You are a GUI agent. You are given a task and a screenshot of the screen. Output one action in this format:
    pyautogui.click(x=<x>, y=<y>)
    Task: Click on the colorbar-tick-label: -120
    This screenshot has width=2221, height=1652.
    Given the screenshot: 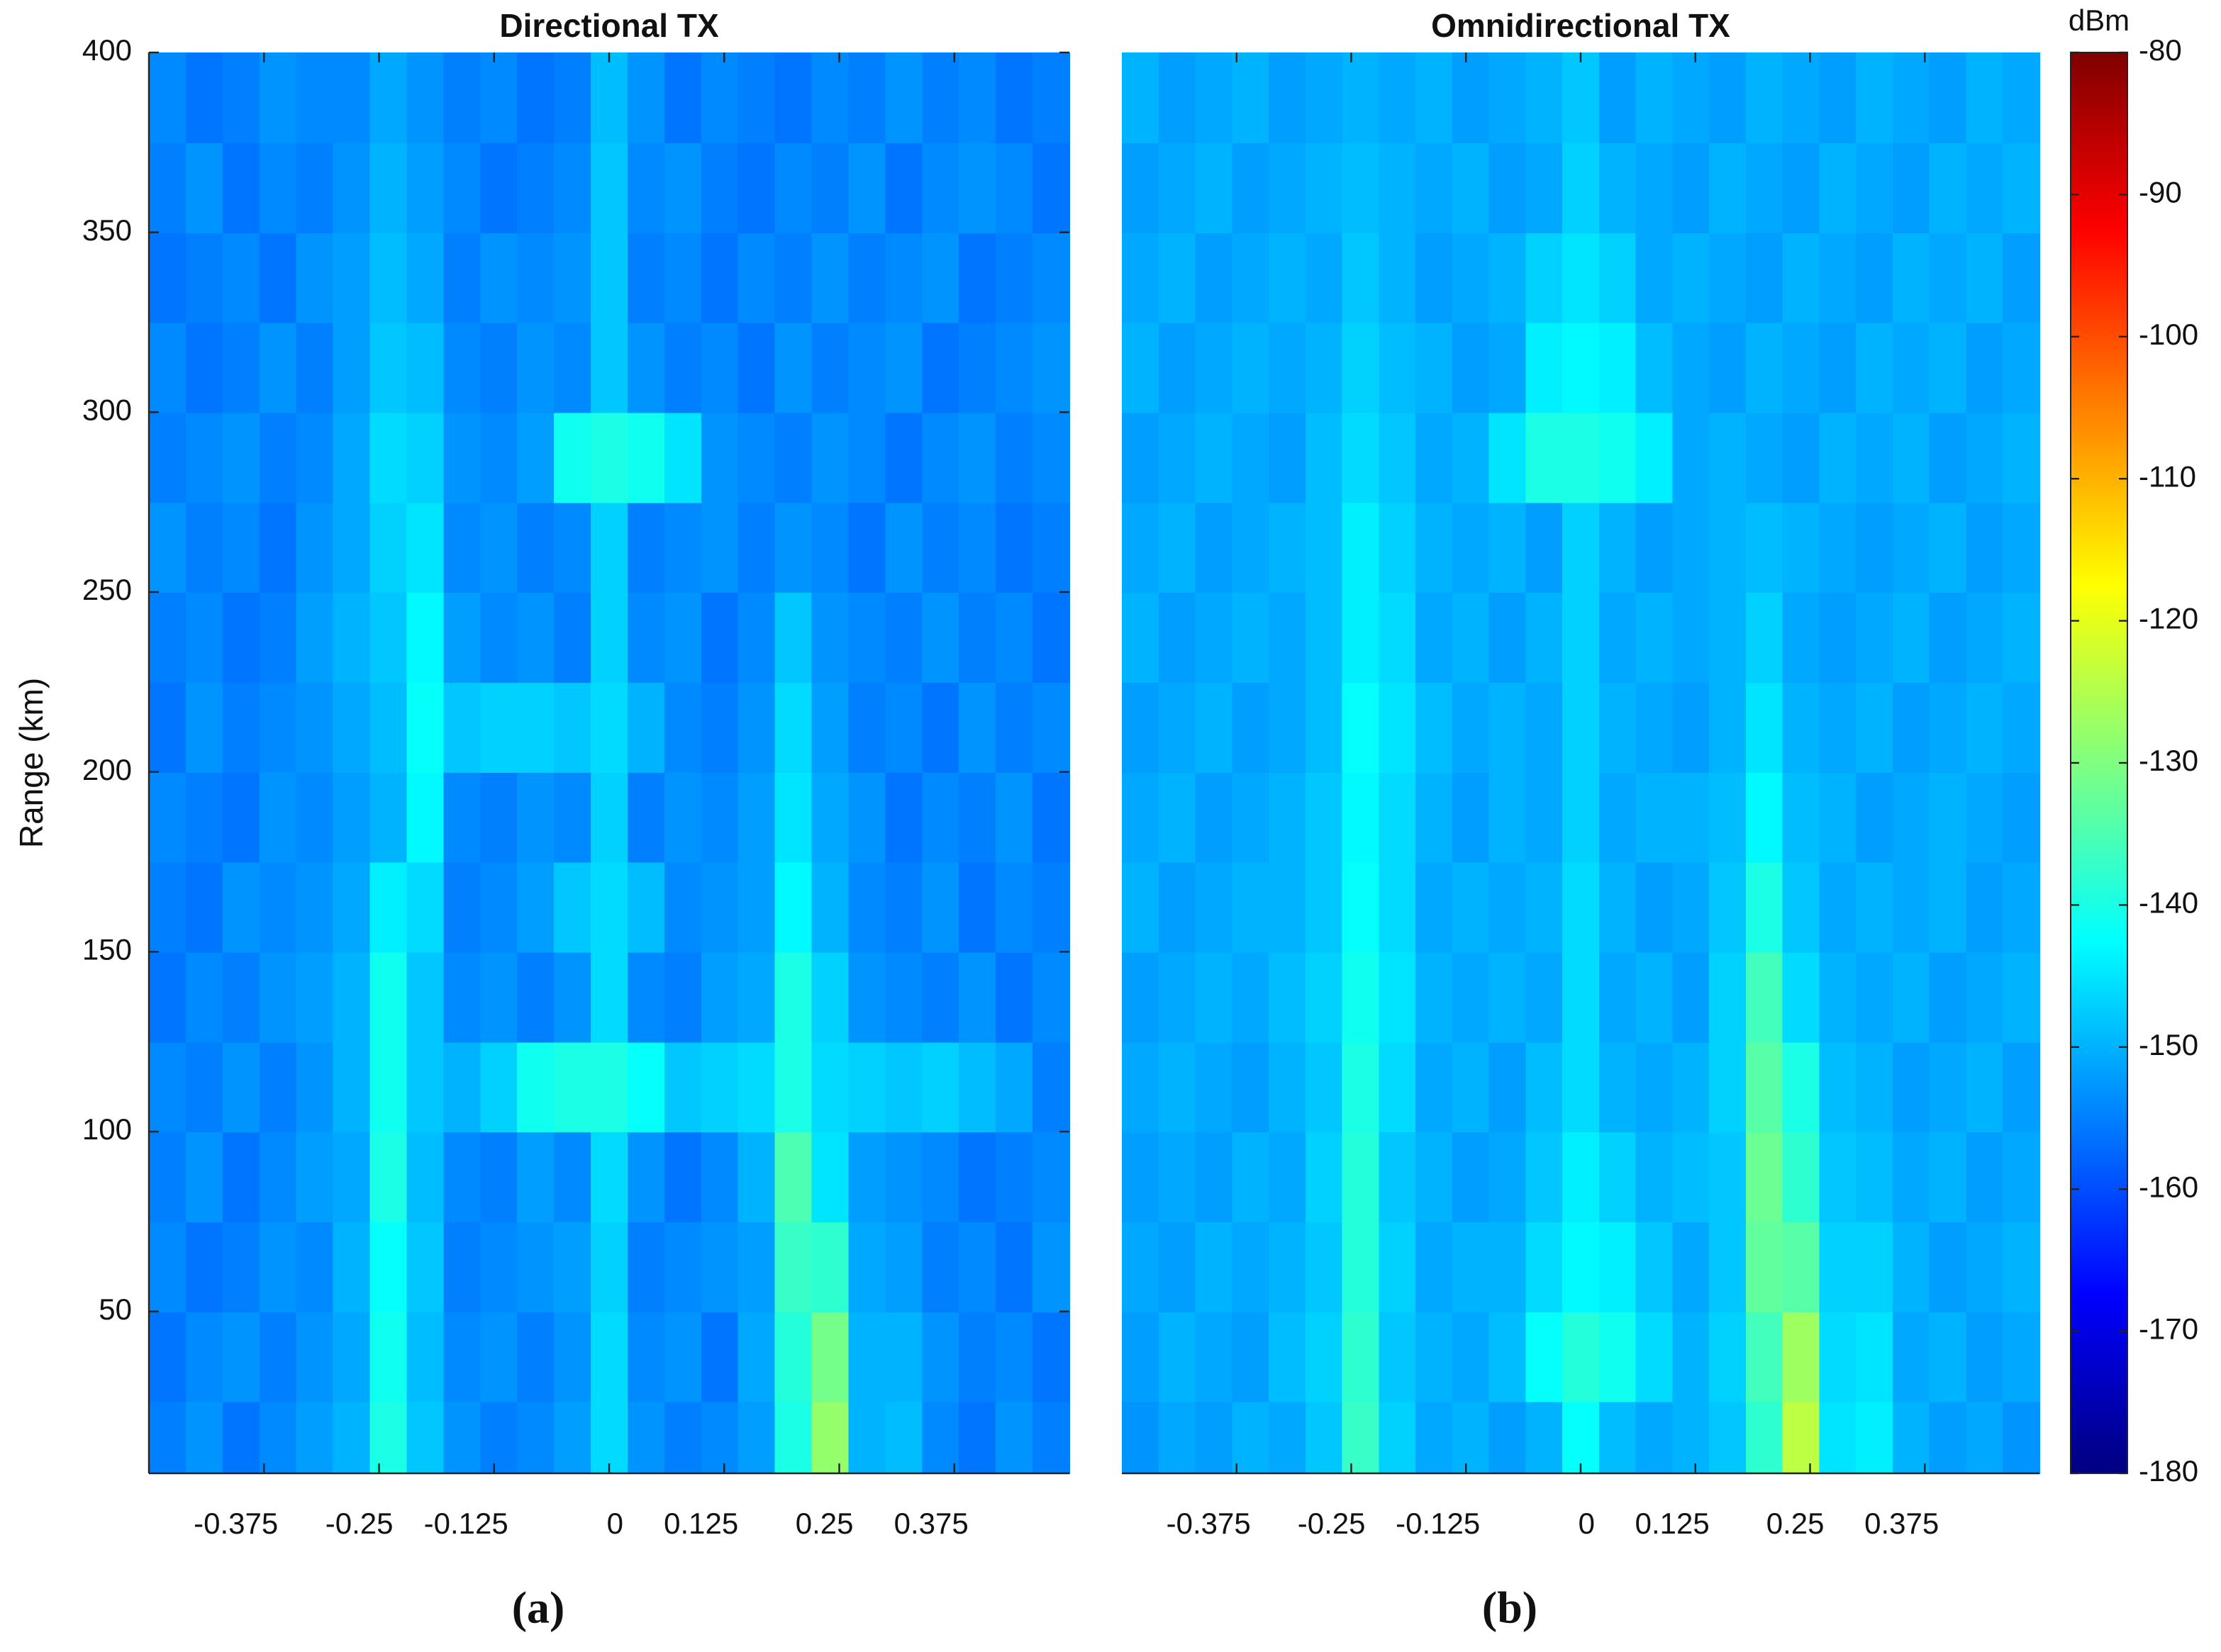 What is the action you would take?
    pyautogui.click(x=2168, y=619)
    